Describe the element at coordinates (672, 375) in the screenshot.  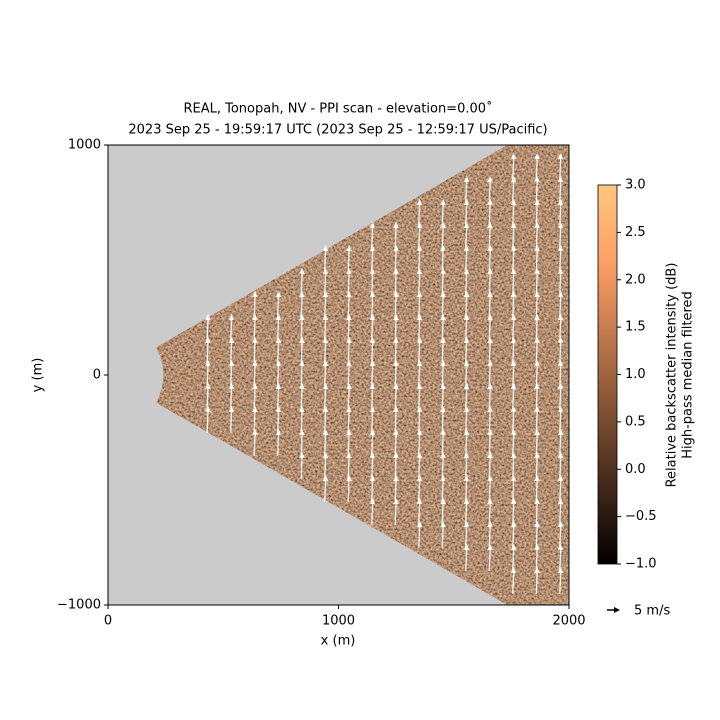
I see `colorbar-label: Relative backscatter intensity (dB)` at that location.